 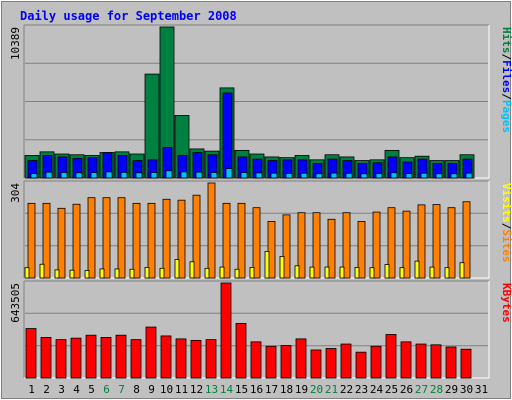 What do you see at coordinates (331, 389) in the screenshot?
I see `x-tick-label: 21` at bounding box center [331, 389].